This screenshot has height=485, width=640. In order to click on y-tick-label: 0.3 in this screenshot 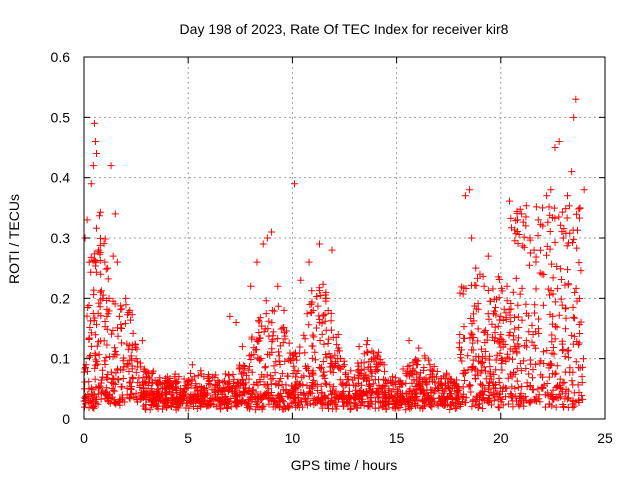, I will do `click(61, 238)`.